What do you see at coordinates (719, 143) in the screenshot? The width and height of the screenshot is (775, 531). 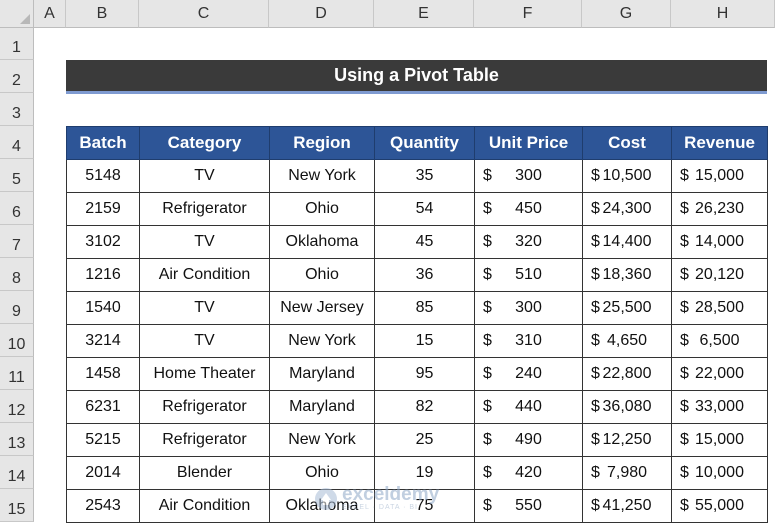 I see `header-cell-revenue: Revenue` at bounding box center [719, 143].